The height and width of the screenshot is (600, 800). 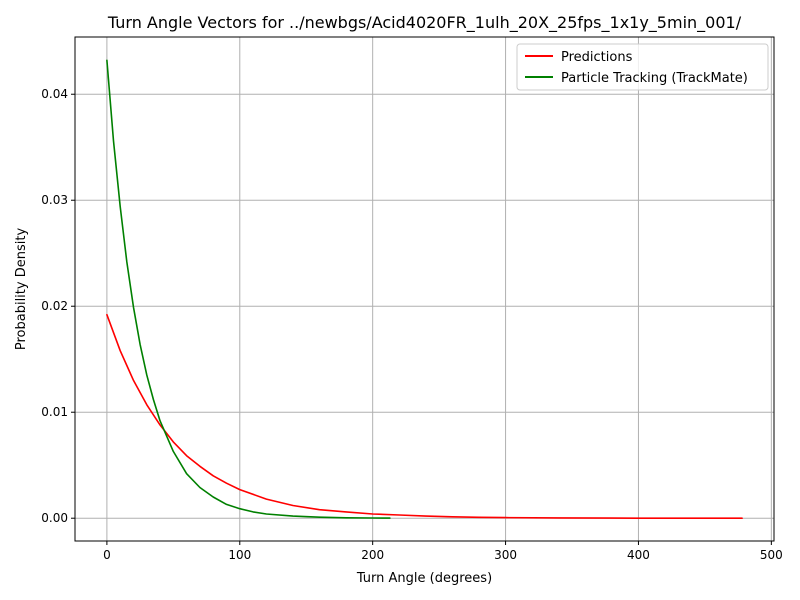 What do you see at coordinates (54, 412) in the screenshot?
I see `y-tick-label: 0.01` at bounding box center [54, 412].